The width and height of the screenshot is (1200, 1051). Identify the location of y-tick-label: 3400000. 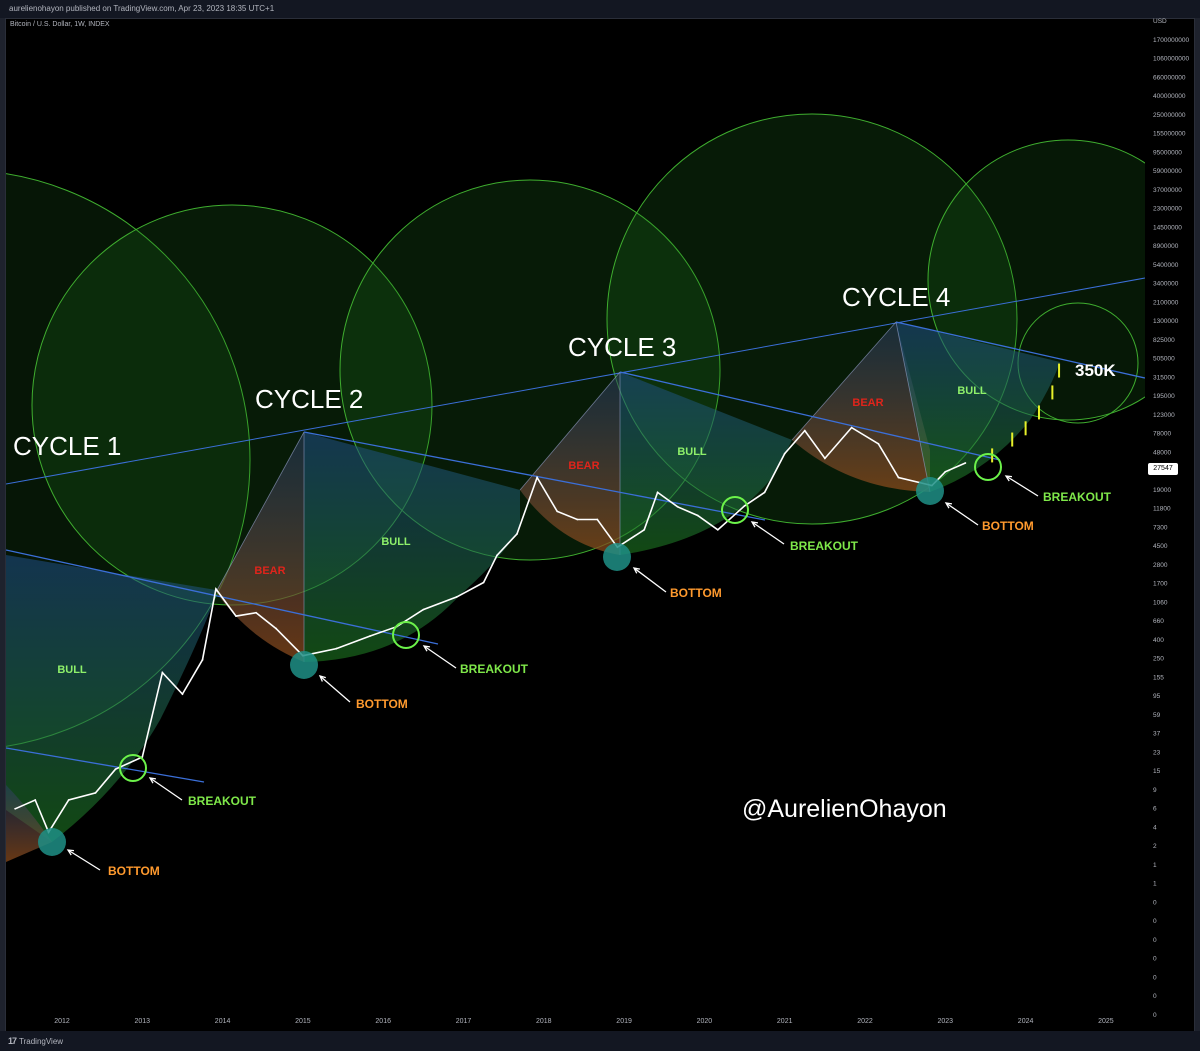
(1166, 284).